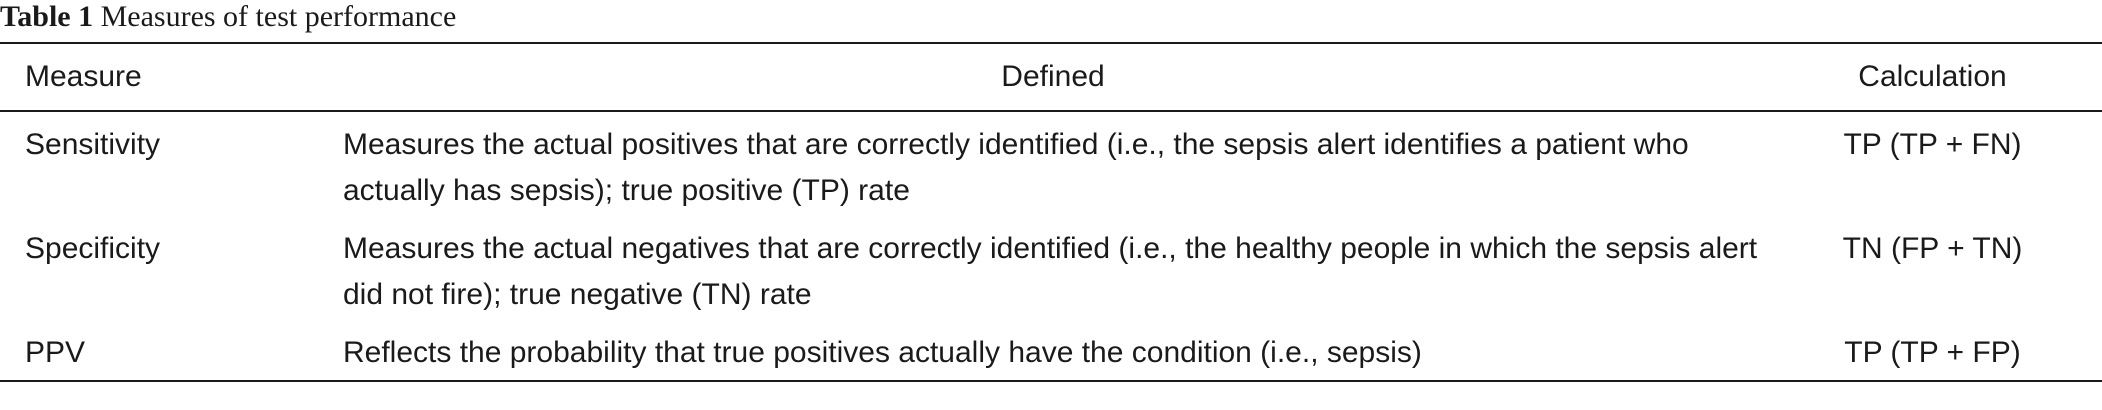 This screenshot has height=410, width=2102. I want to click on table-caption: Table 1 Measures of test performance, so click(228, 19).